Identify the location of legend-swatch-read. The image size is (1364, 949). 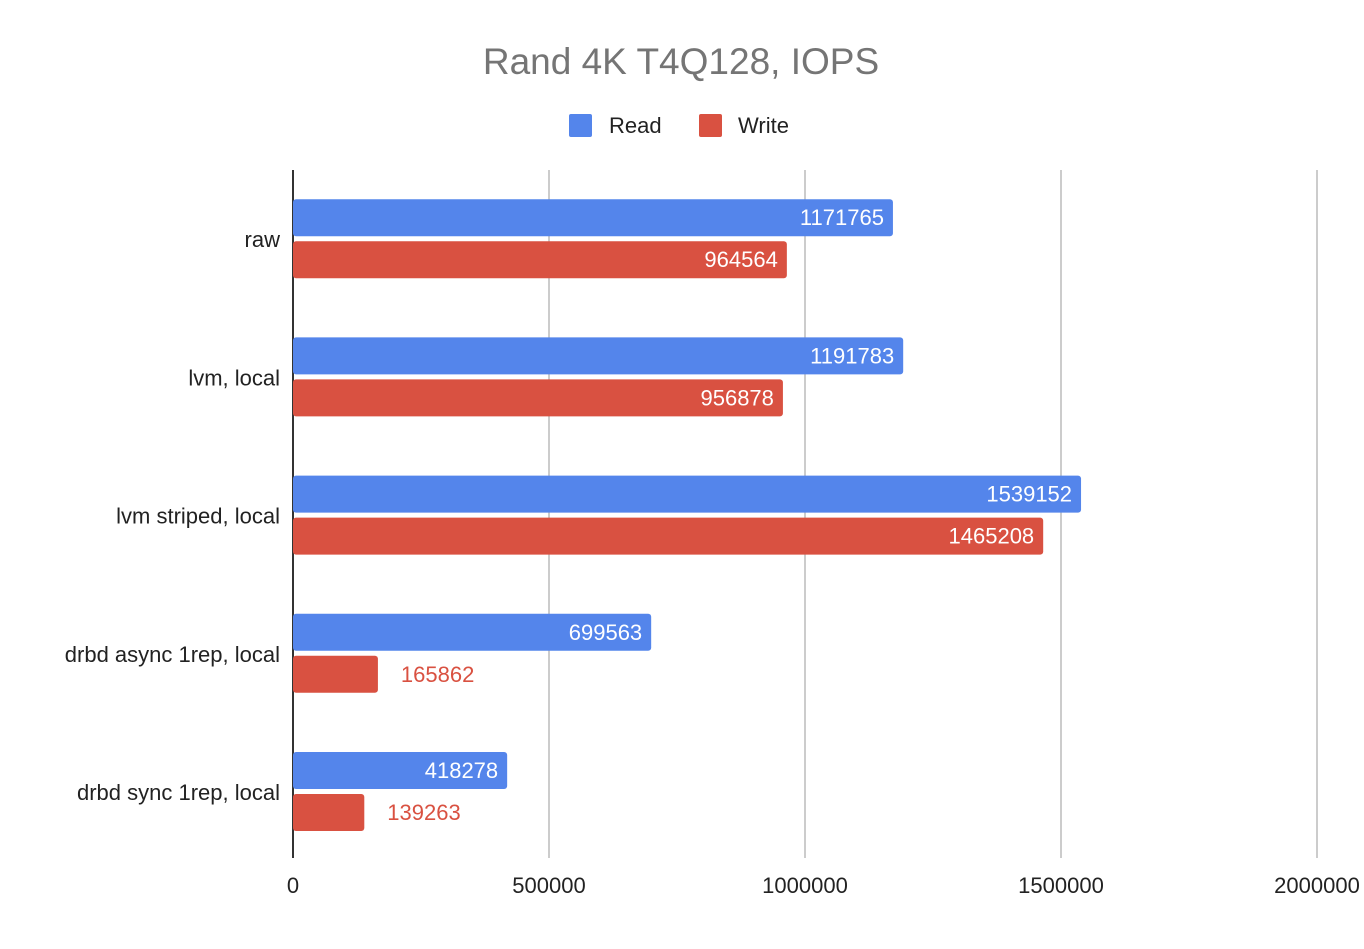
(580, 125).